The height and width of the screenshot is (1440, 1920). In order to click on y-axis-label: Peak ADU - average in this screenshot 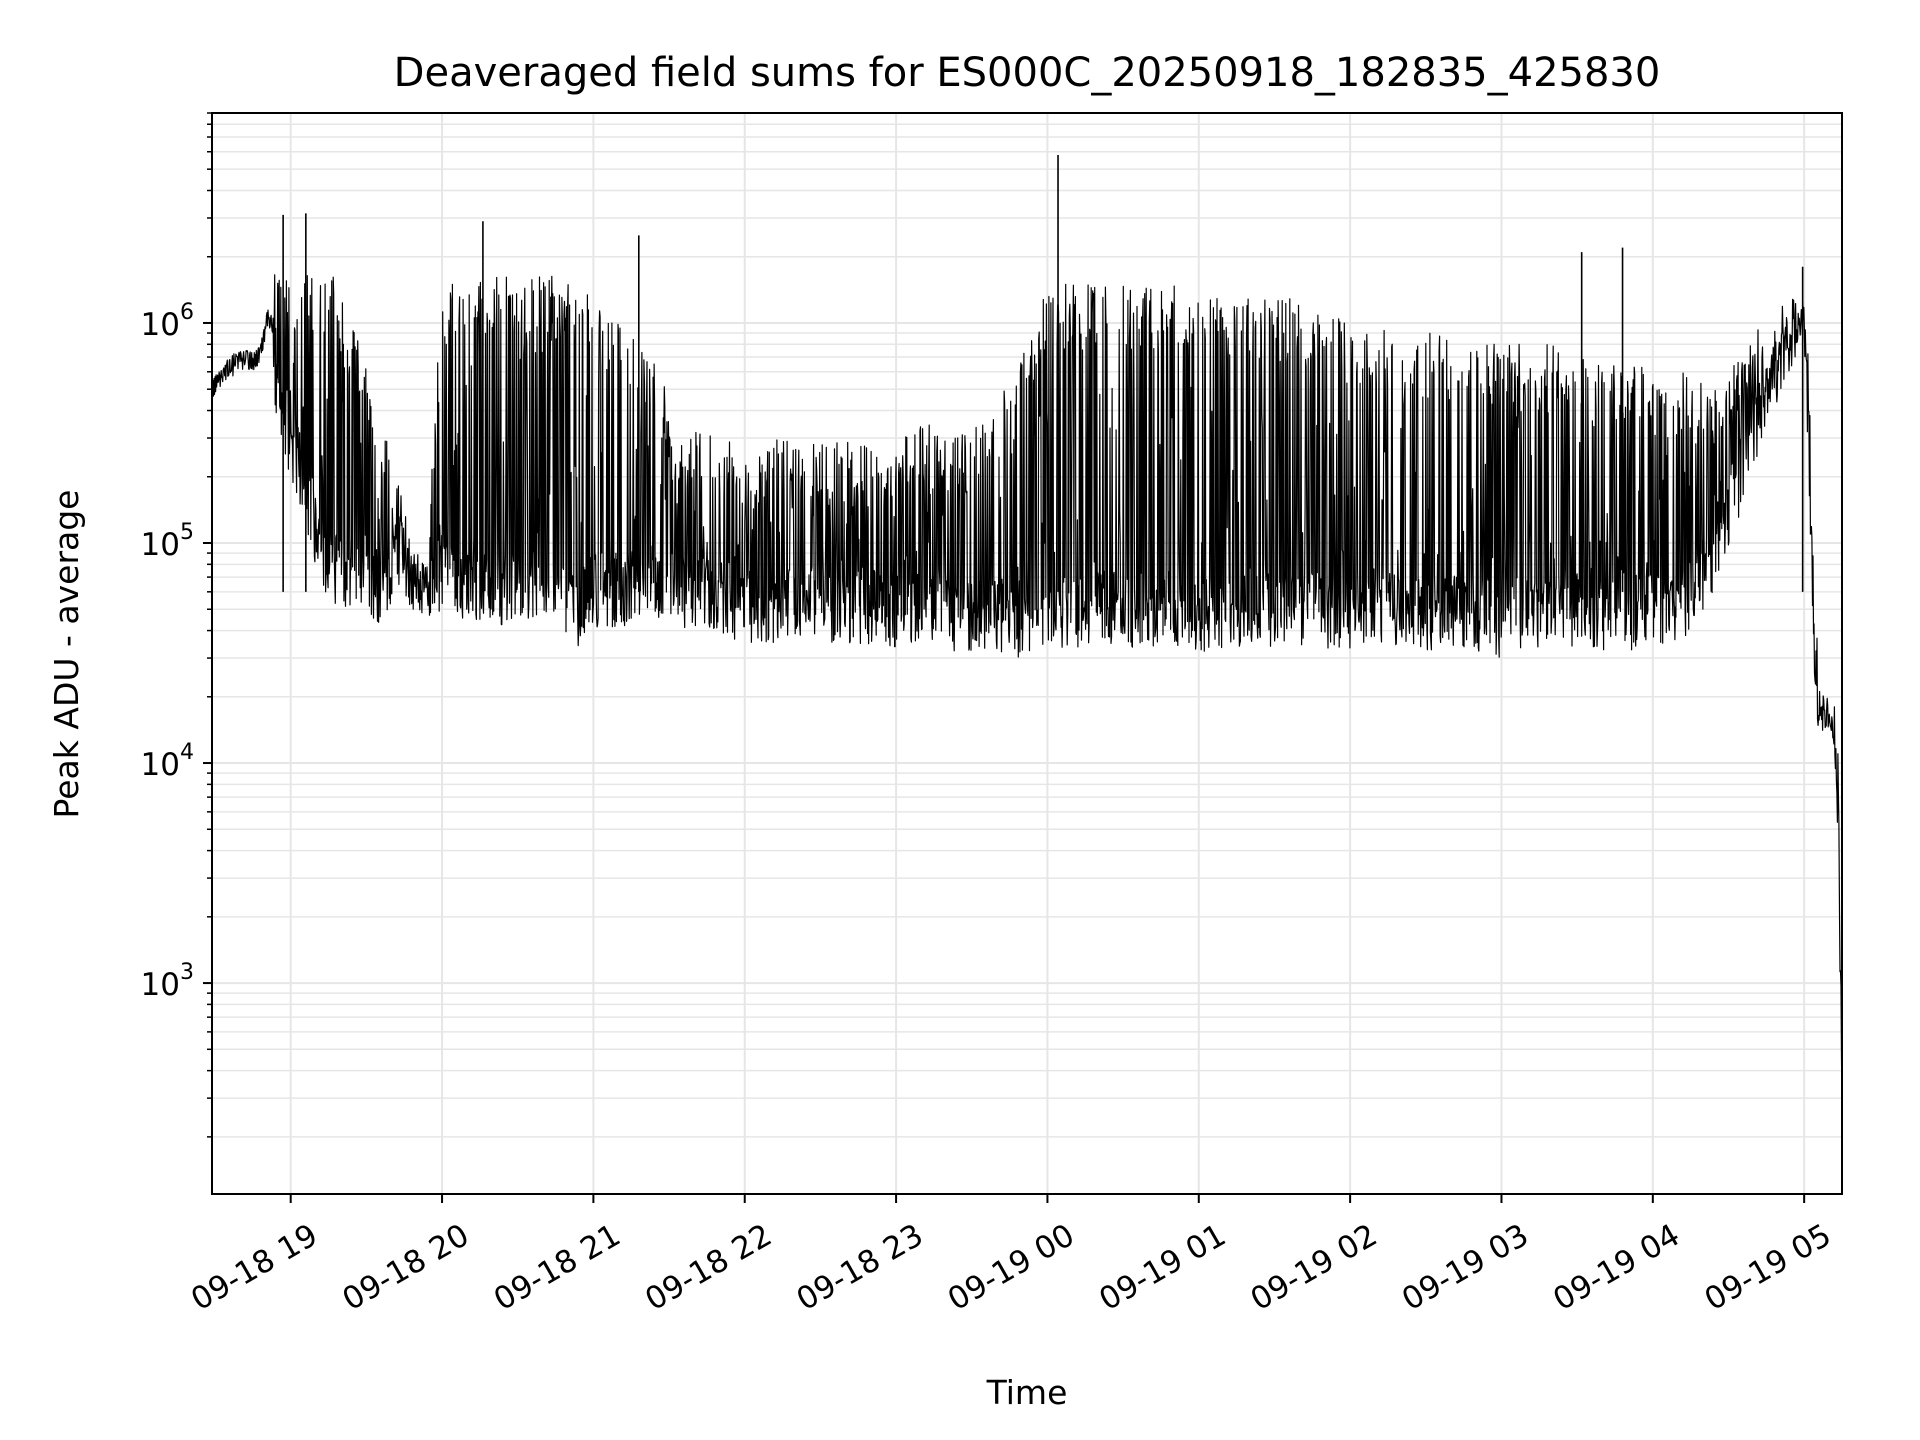, I will do `click(66, 654)`.